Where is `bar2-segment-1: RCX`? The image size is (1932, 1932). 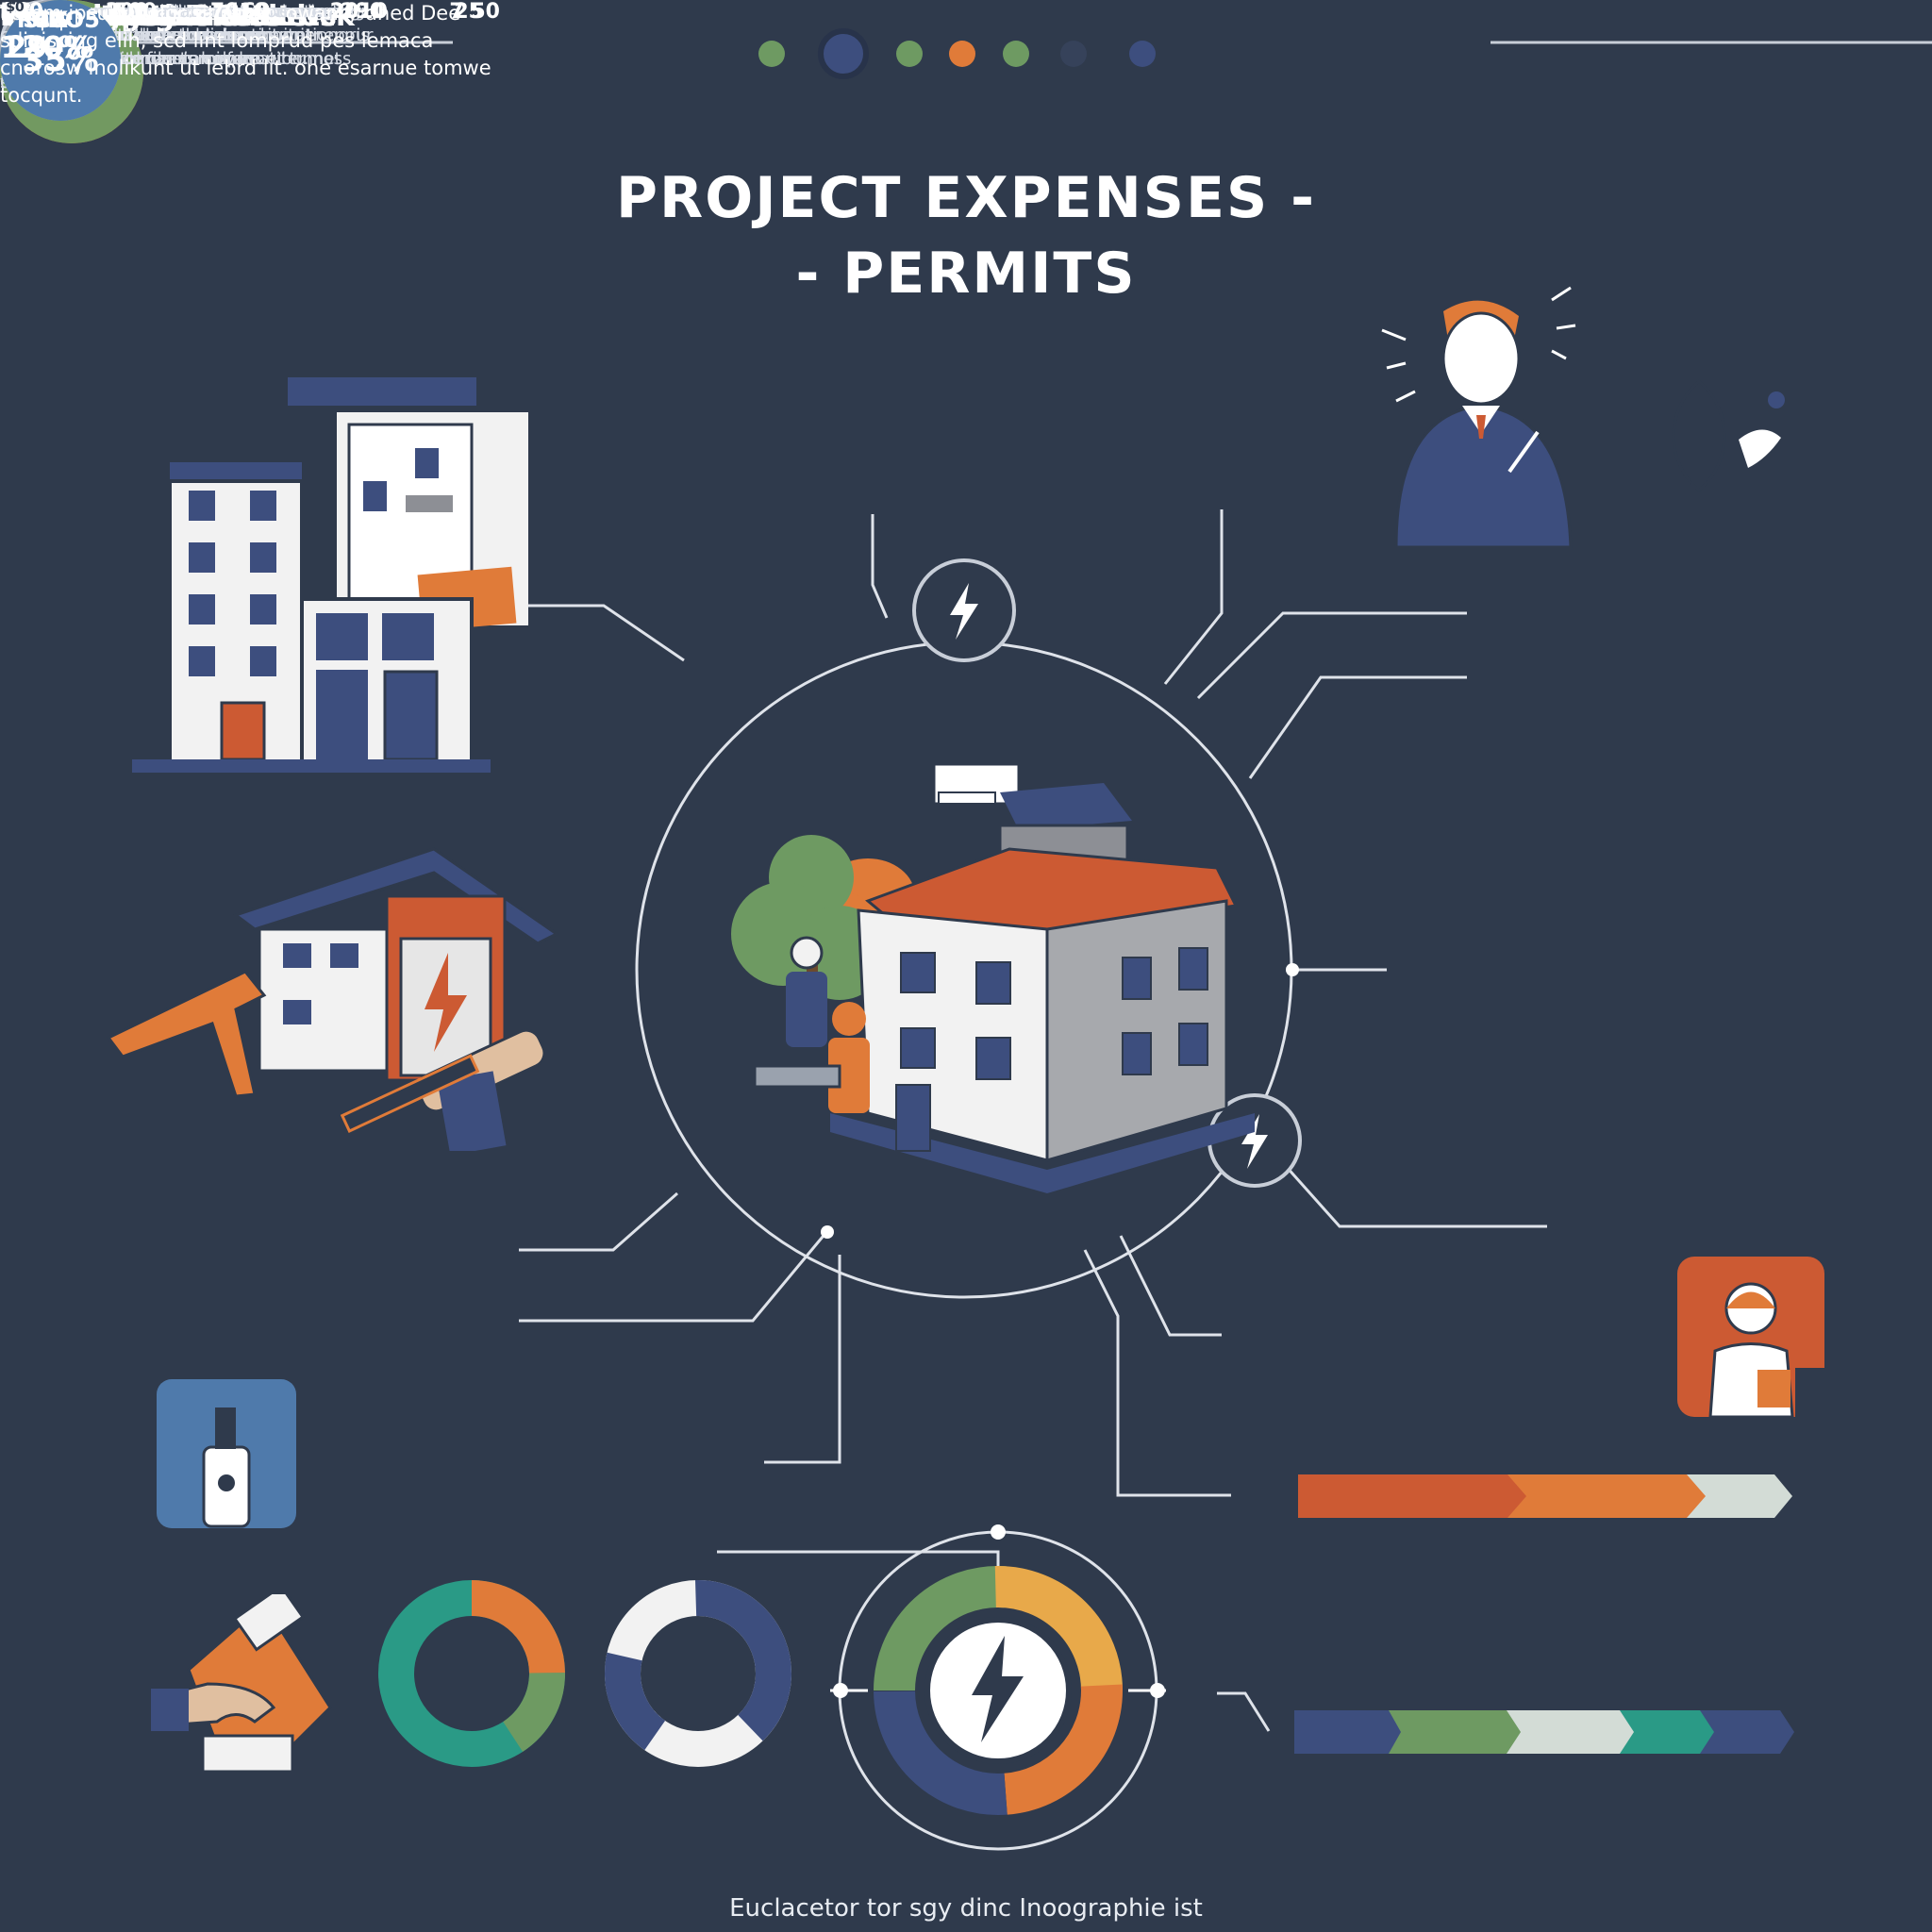
bar2-segment-1: RCX is located at coordinates (42, 20).